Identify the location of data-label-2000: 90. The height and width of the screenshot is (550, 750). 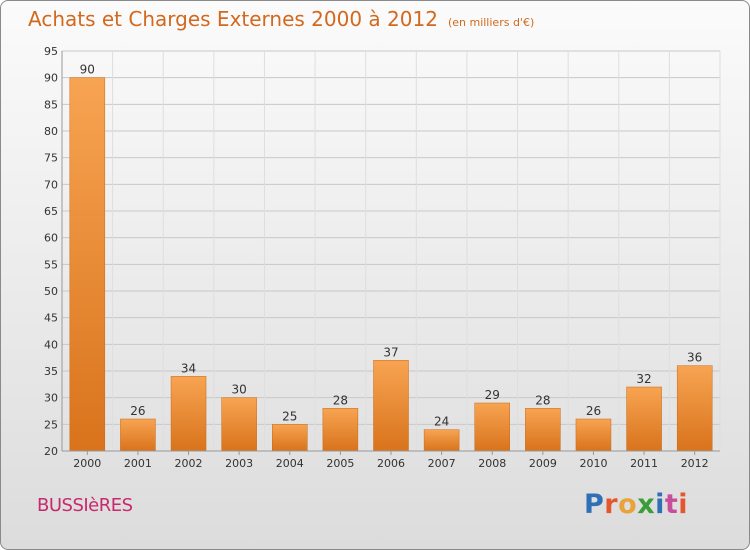
(87, 70).